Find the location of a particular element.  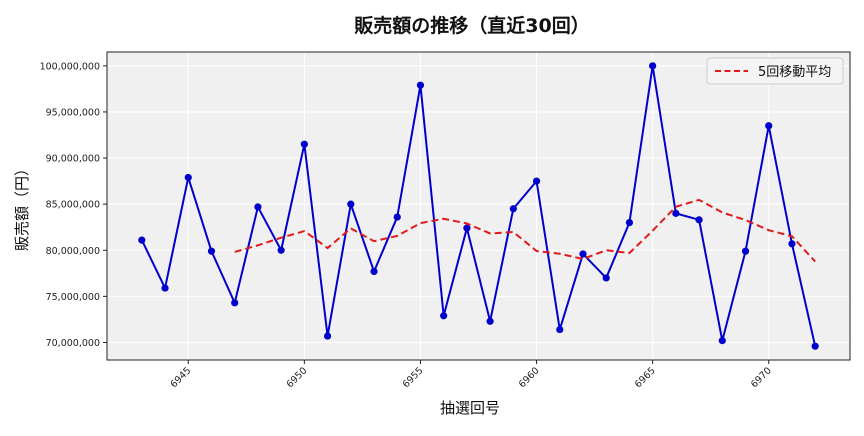

y-tick-label: 100,000,000 is located at coordinates (70, 66).